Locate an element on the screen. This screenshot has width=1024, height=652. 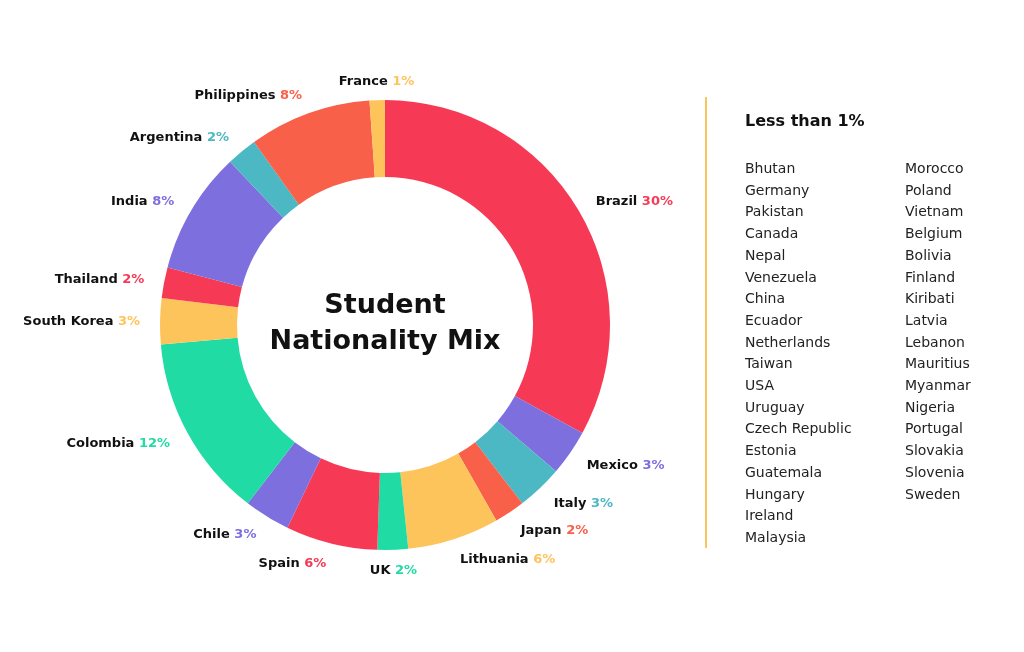
text: Morocco is located at coordinates (934, 168).